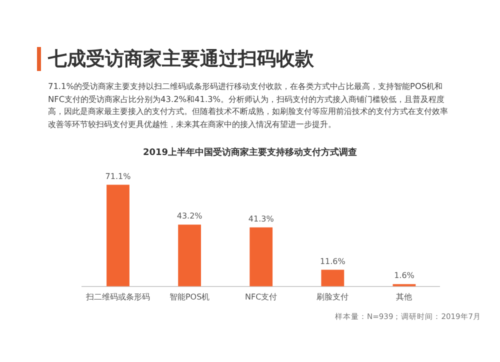 The height and width of the screenshot is (362, 500). I want to click on x-tick-label: 刷脸支付, so click(332, 297).